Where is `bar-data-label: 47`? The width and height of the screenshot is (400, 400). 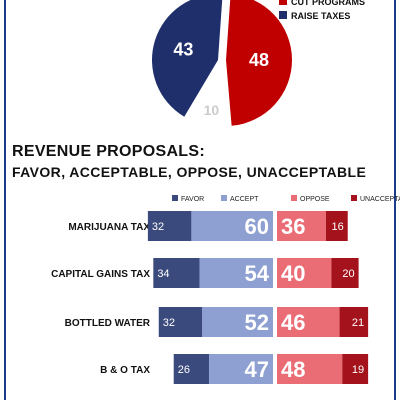 bar-data-label: 47 is located at coordinates (257, 369).